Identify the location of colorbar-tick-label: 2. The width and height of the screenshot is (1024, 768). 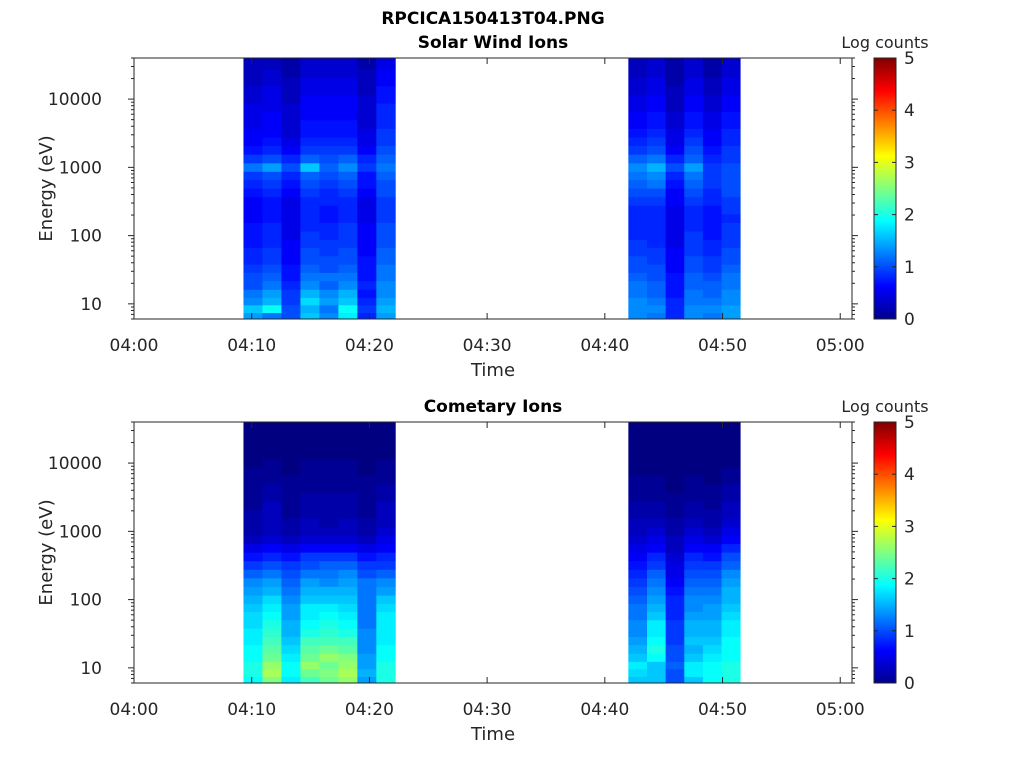
(909, 580).